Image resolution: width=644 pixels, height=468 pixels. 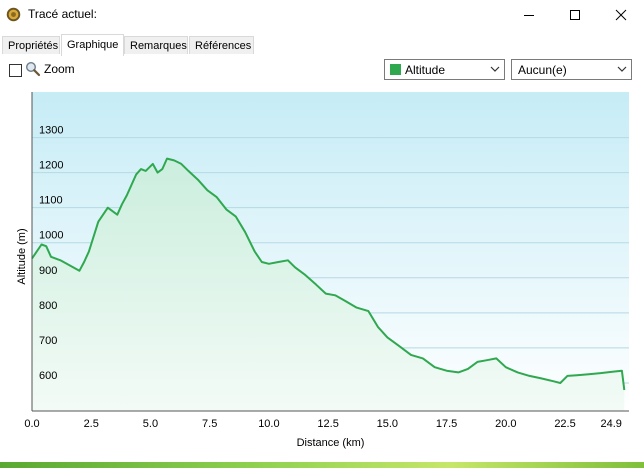 What do you see at coordinates (425, 70) in the screenshot?
I see `series-select-value: Altitude` at bounding box center [425, 70].